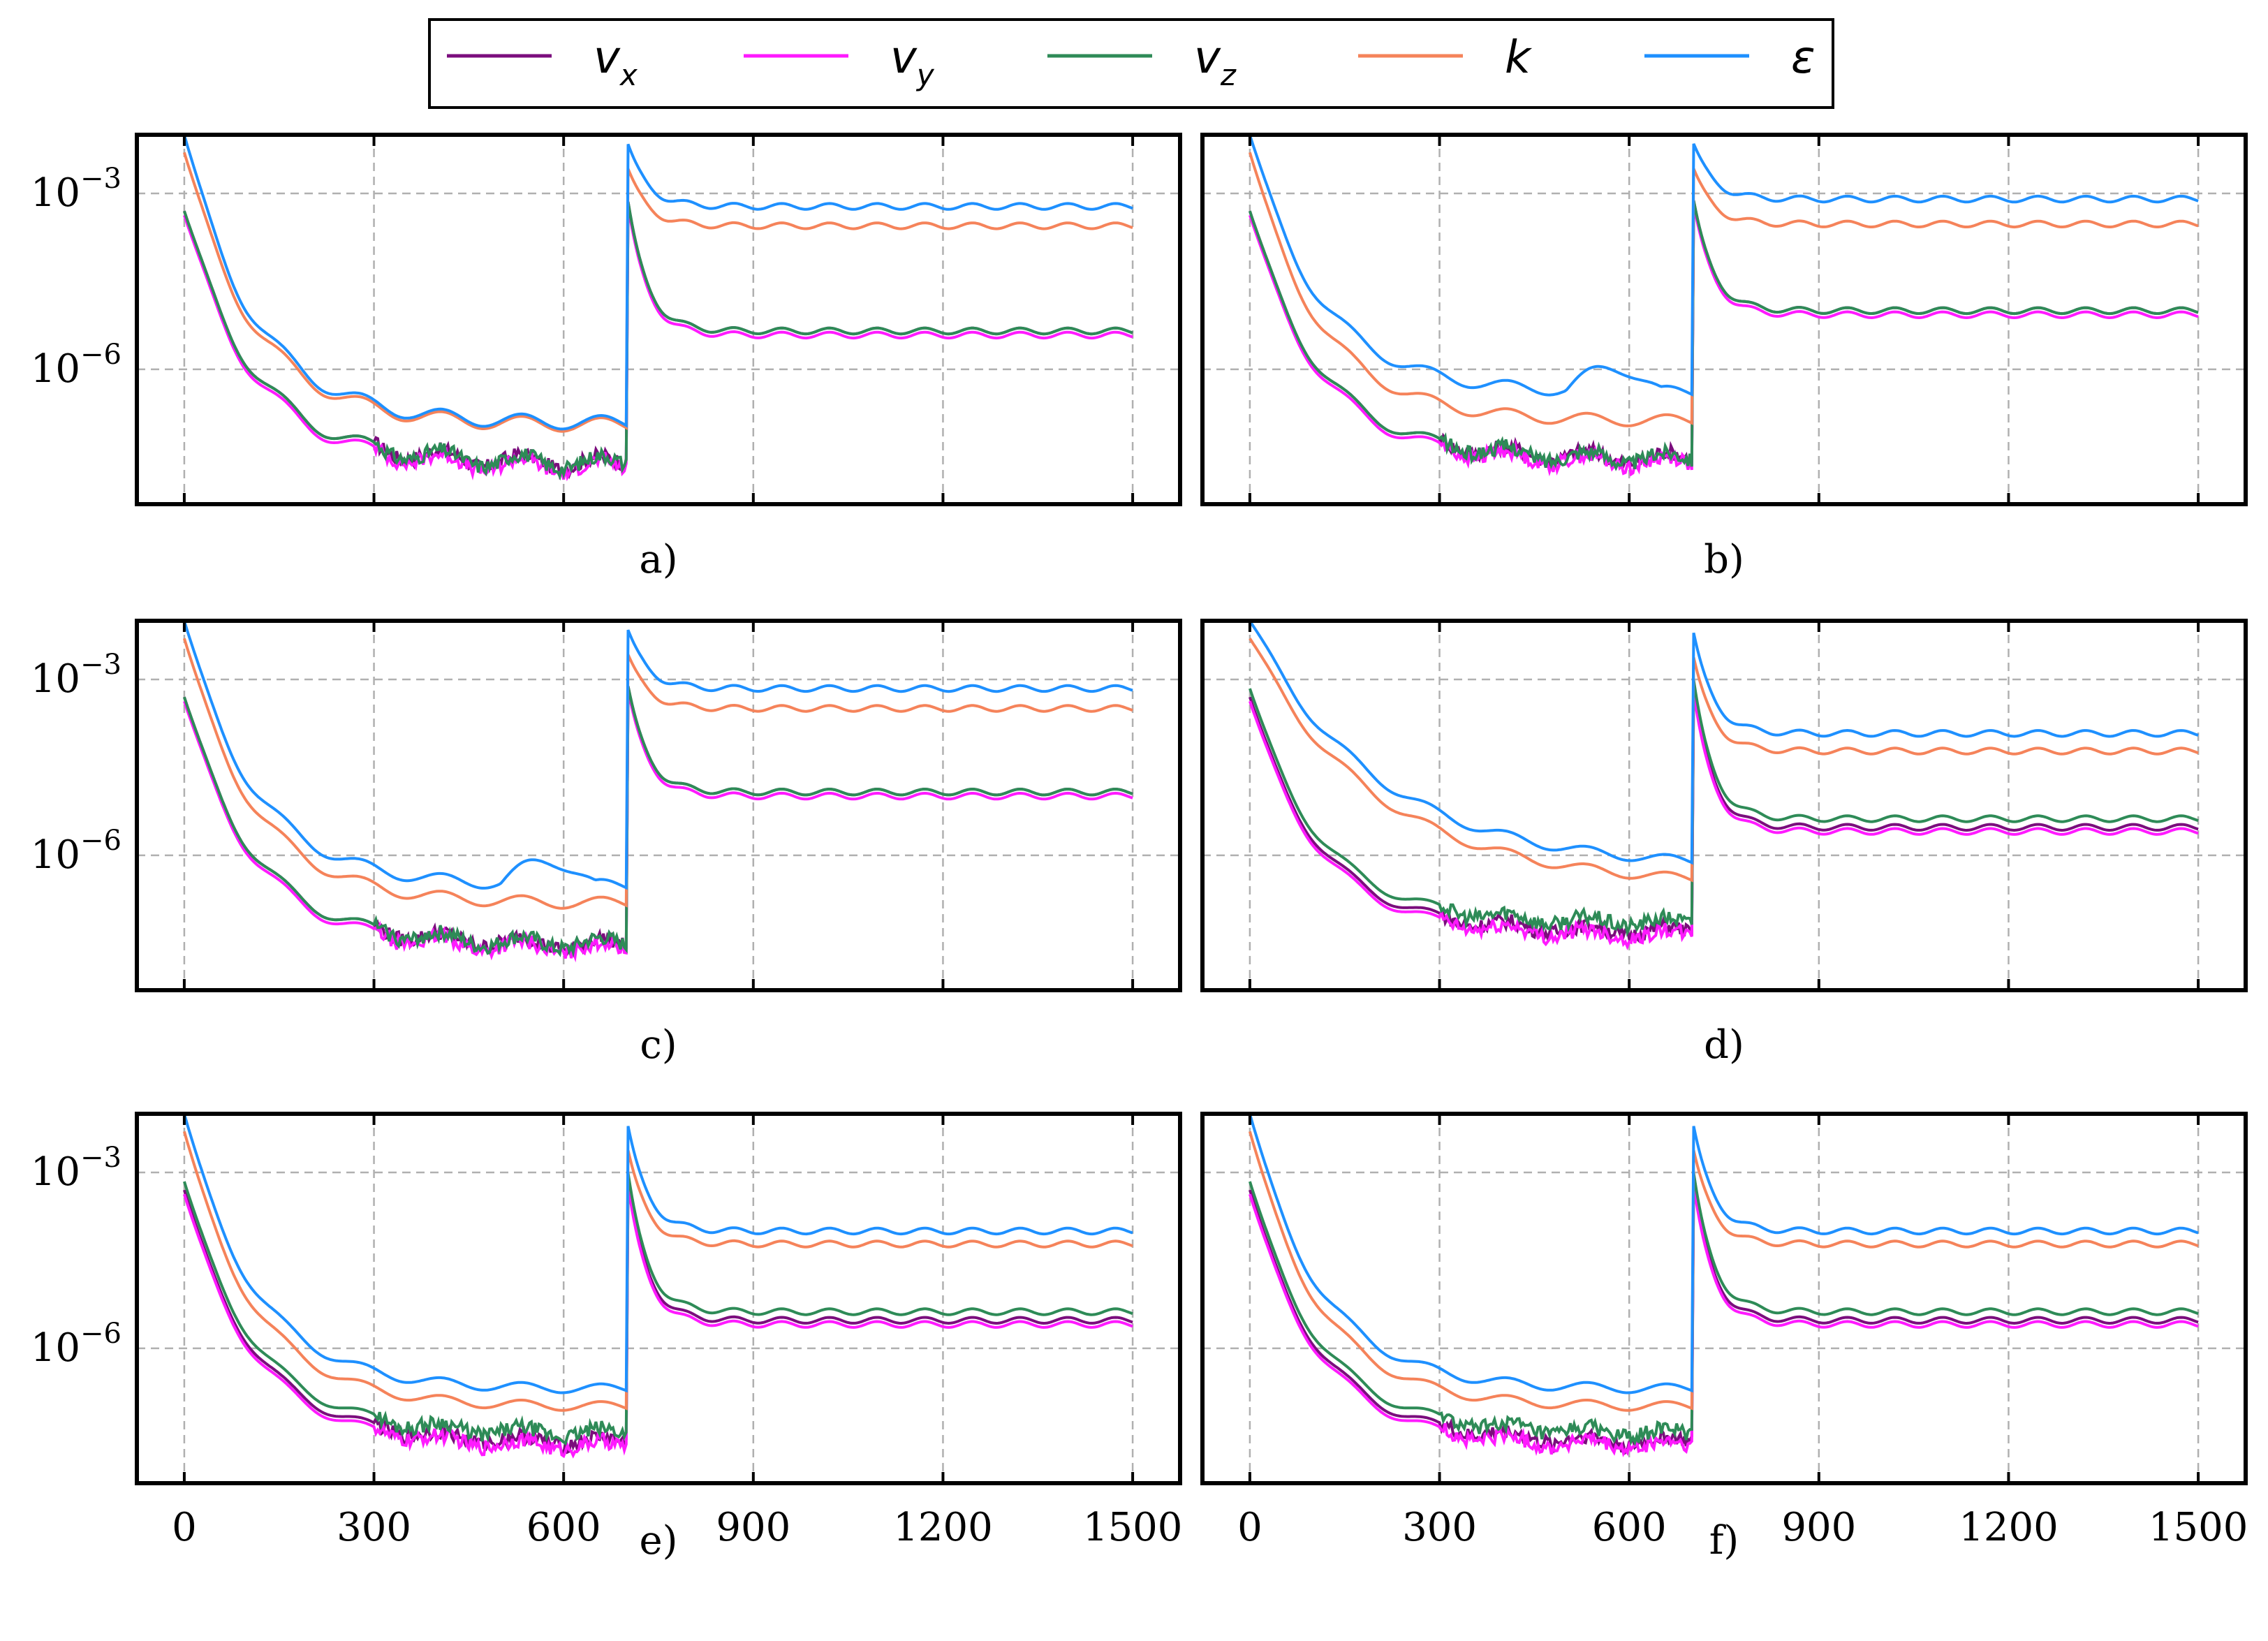 The image size is (2268, 1641). I want to click on legend-label-4: ε, so click(1803, 58).